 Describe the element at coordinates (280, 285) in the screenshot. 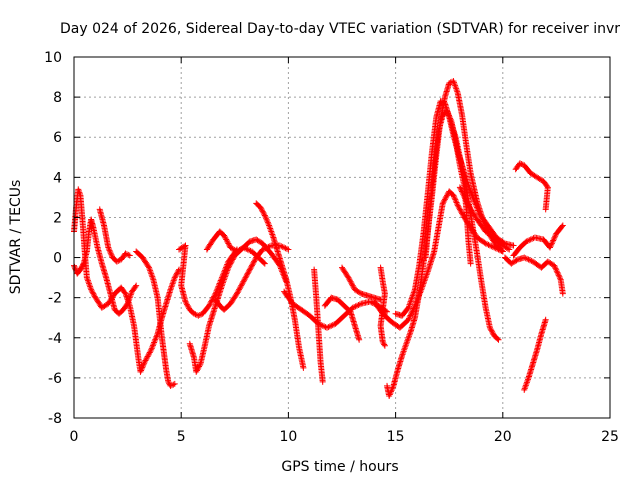

I see `series-sat-i` at that location.